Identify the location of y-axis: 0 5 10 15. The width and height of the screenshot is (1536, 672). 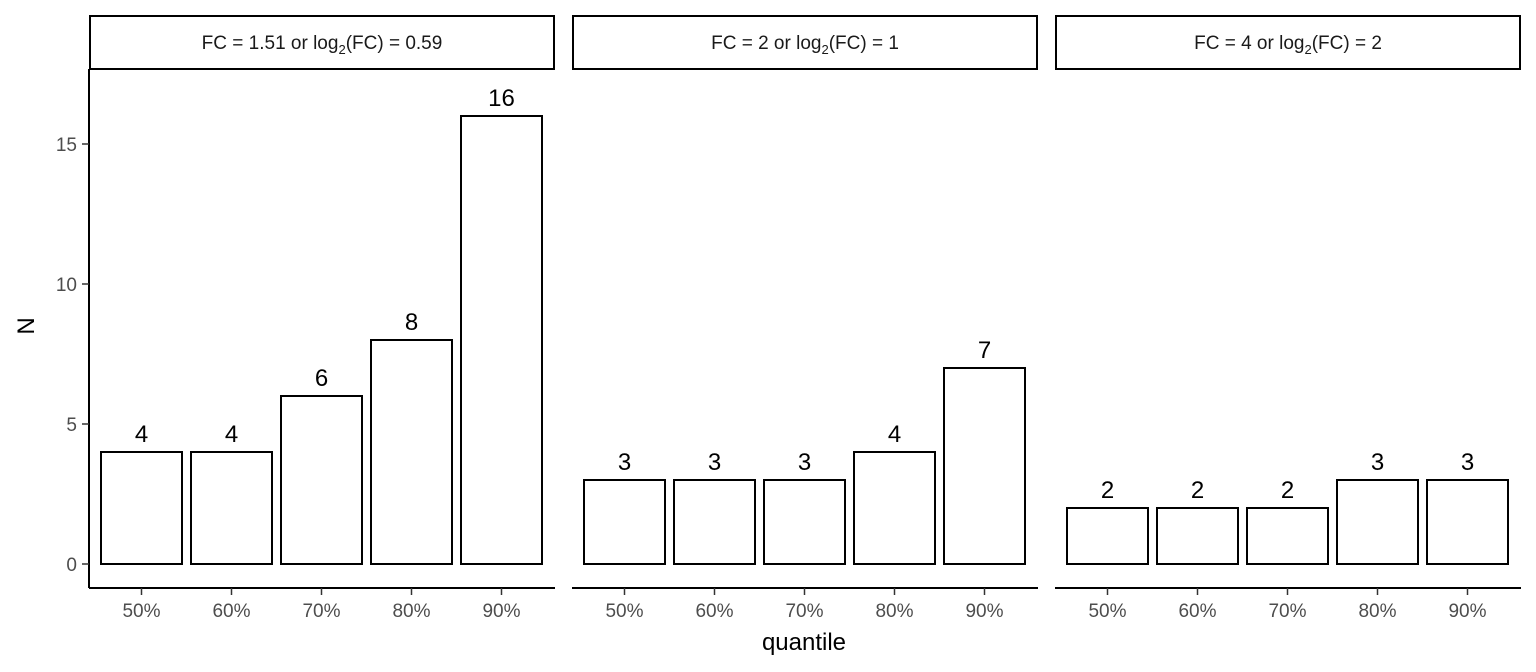
(73, 328).